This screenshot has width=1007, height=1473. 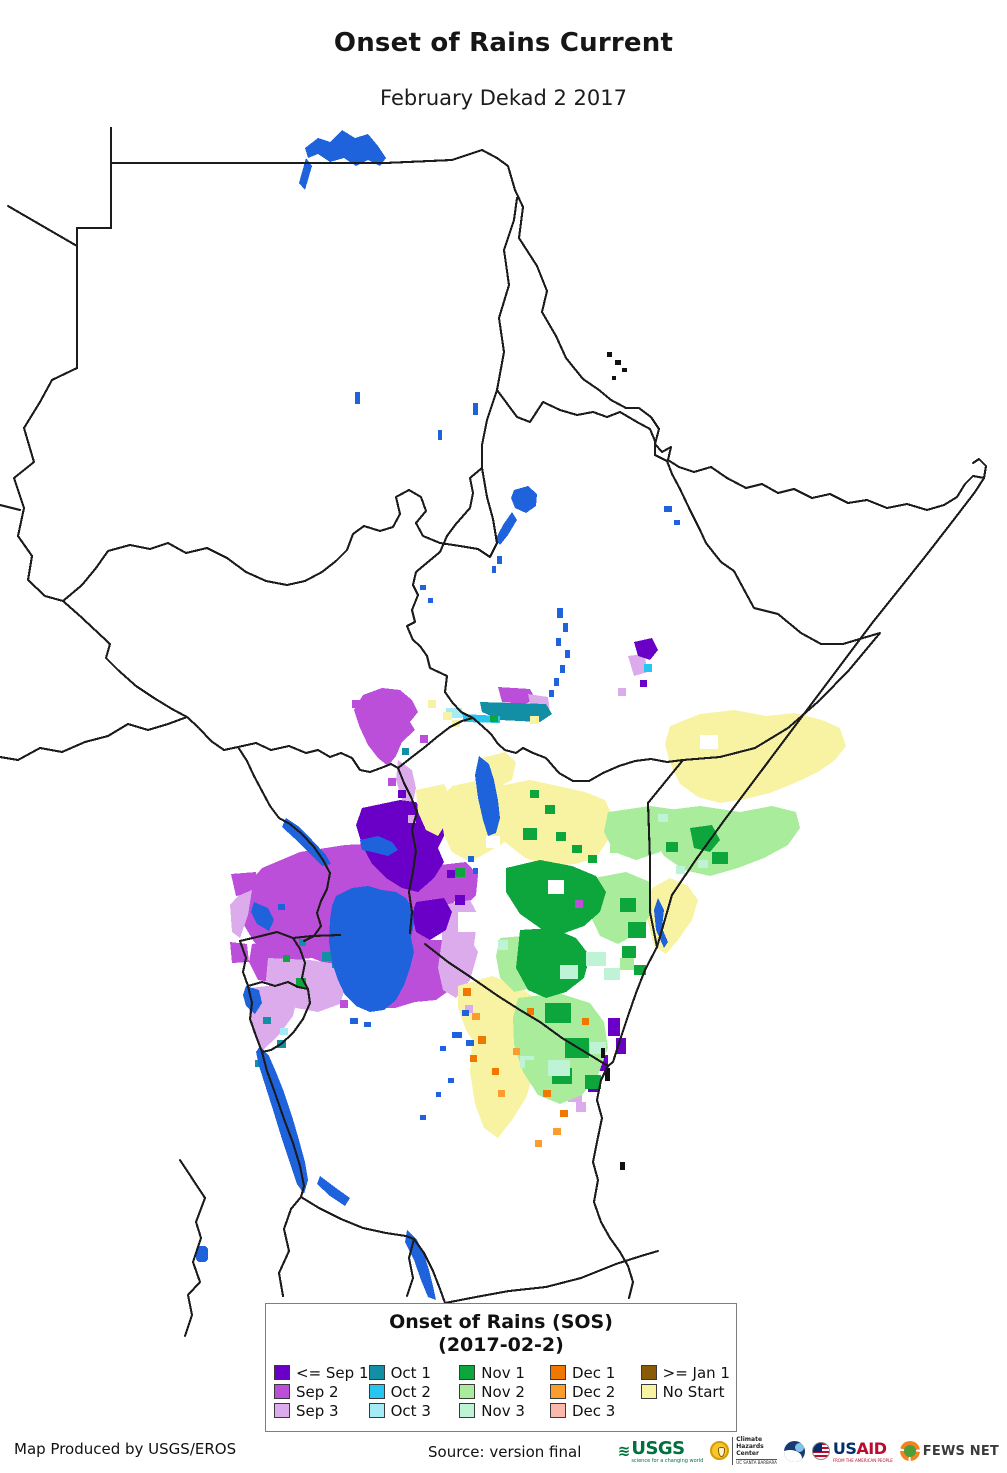 What do you see at coordinates (871, 1448) in the screenshot?
I see `usaid-logo-text-aid: AID` at bounding box center [871, 1448].